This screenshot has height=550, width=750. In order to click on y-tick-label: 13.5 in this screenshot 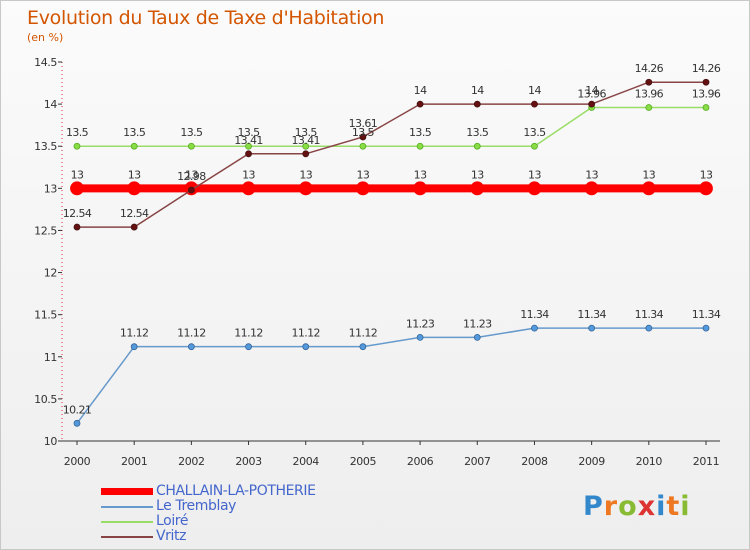, I will do `click(45, 146)`.